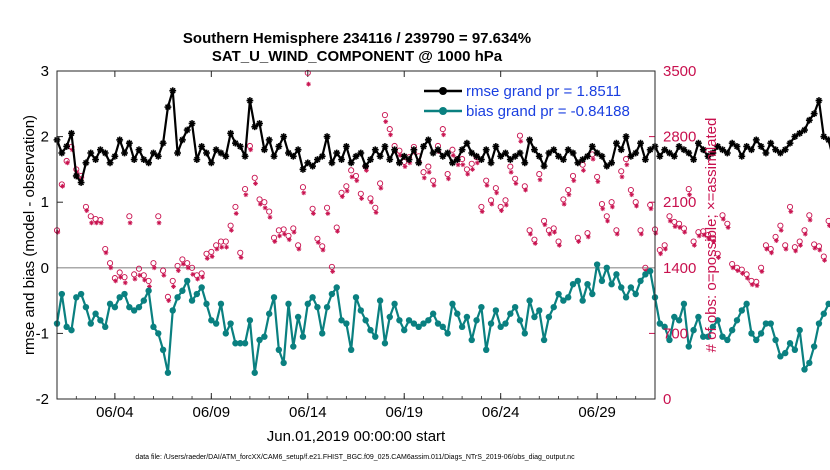  I want to click on legend-rmse-marker, so click(443, 91).